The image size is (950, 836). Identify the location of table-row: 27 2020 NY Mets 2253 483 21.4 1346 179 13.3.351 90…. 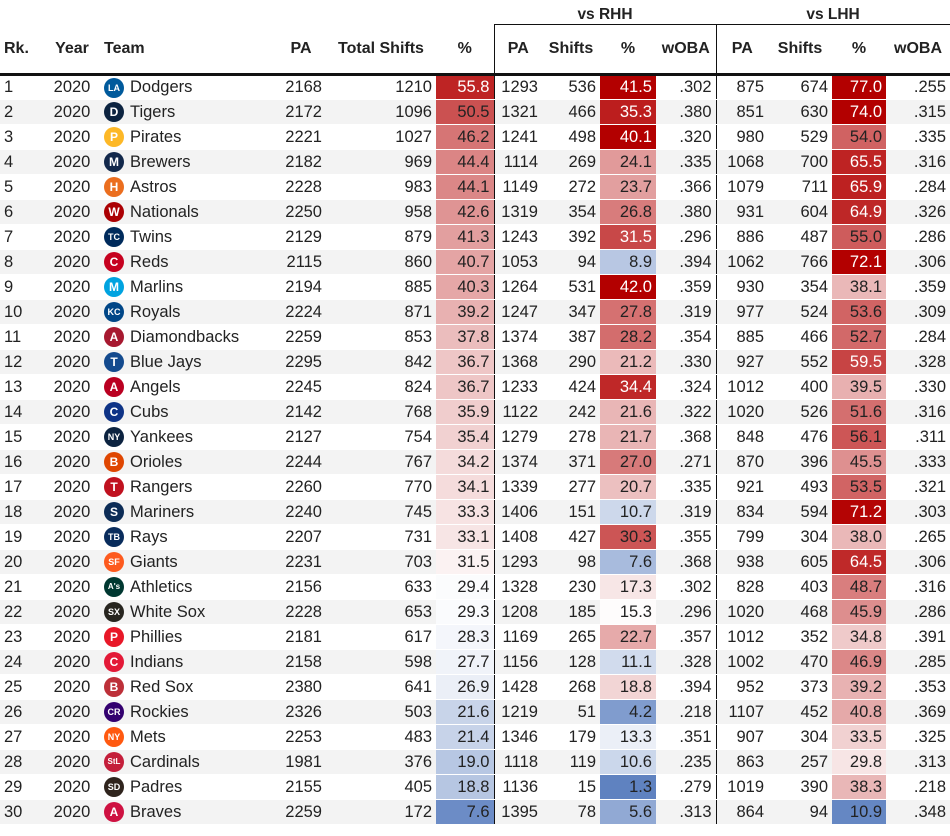
(475, 737).